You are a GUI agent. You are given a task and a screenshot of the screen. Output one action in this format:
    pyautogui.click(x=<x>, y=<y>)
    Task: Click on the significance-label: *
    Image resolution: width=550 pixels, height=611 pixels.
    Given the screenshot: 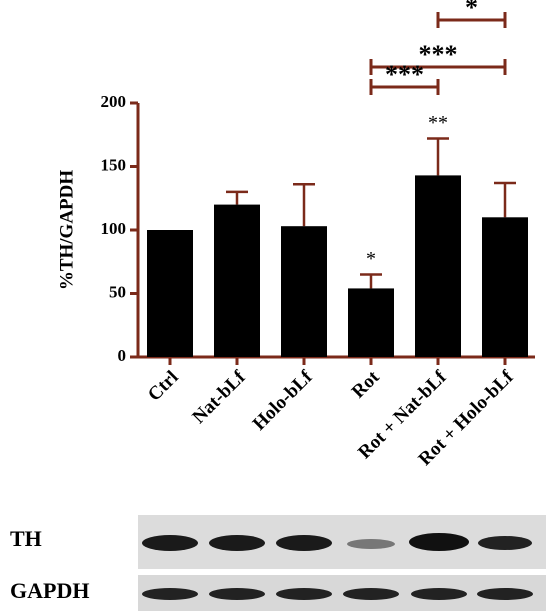 What is the action you would take?
    pyautogui.click(x=471, y=11)
    